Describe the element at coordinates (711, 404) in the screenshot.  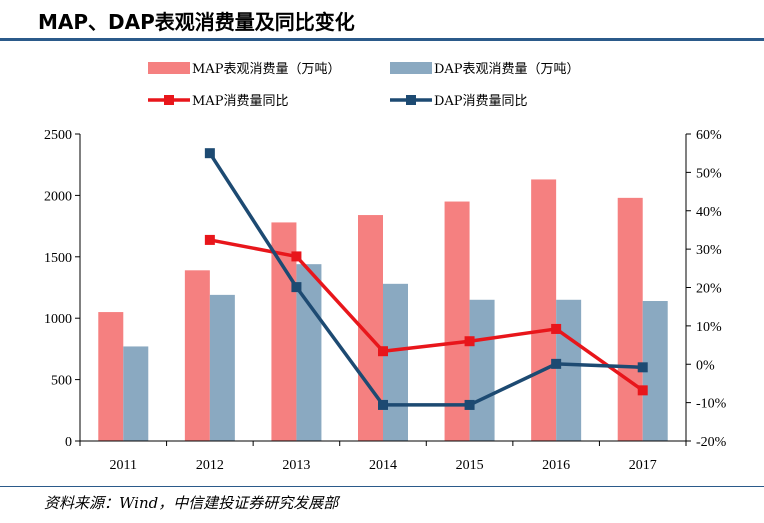
I see `right-tick-label: -10%` at that location.